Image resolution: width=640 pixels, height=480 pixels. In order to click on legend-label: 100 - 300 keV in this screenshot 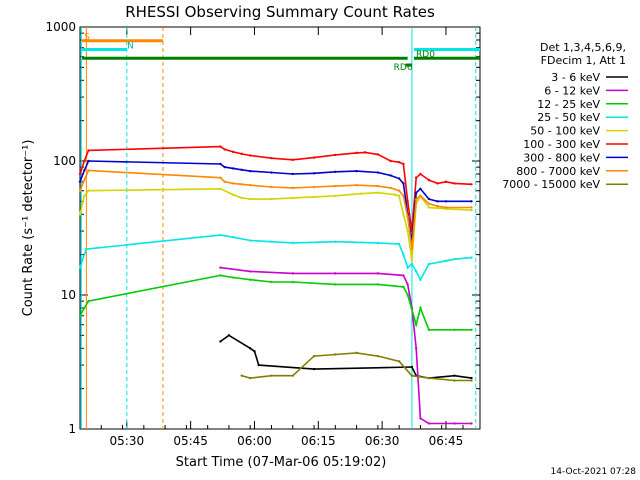, I will do `click(561, 144)`.